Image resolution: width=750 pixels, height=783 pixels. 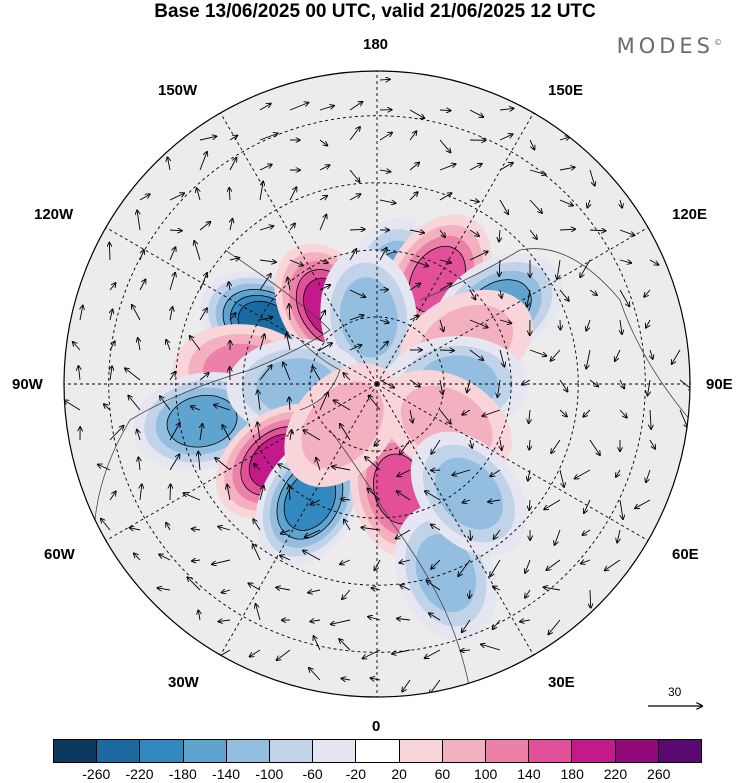 What do you see at coordinates (566, 90) in the screenshot?
I see `lon-label-150e: 150E` at bounding box center [566, 90].